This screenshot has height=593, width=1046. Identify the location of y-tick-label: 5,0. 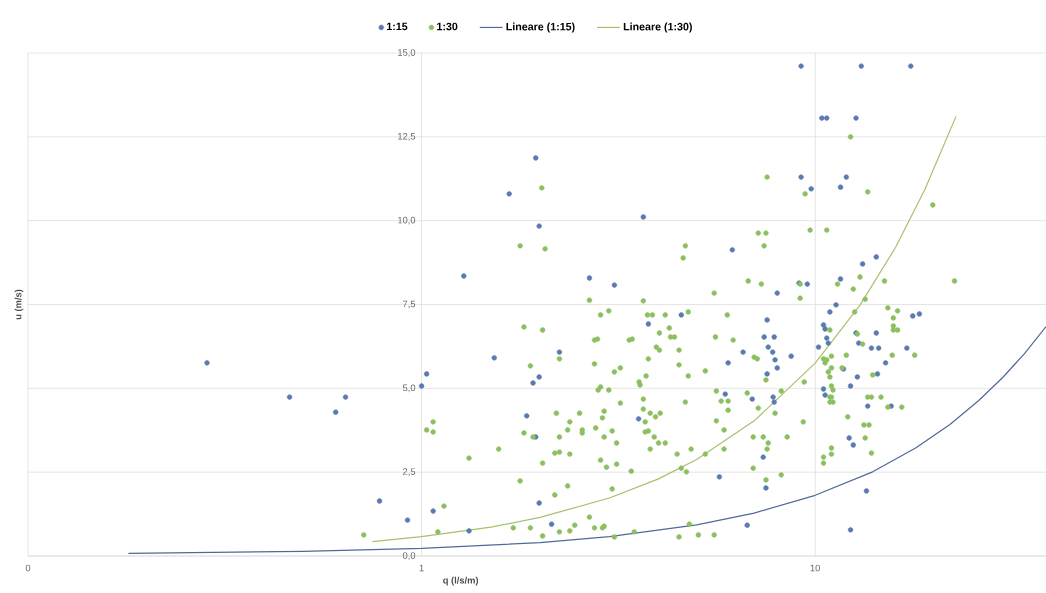
(409, 388).